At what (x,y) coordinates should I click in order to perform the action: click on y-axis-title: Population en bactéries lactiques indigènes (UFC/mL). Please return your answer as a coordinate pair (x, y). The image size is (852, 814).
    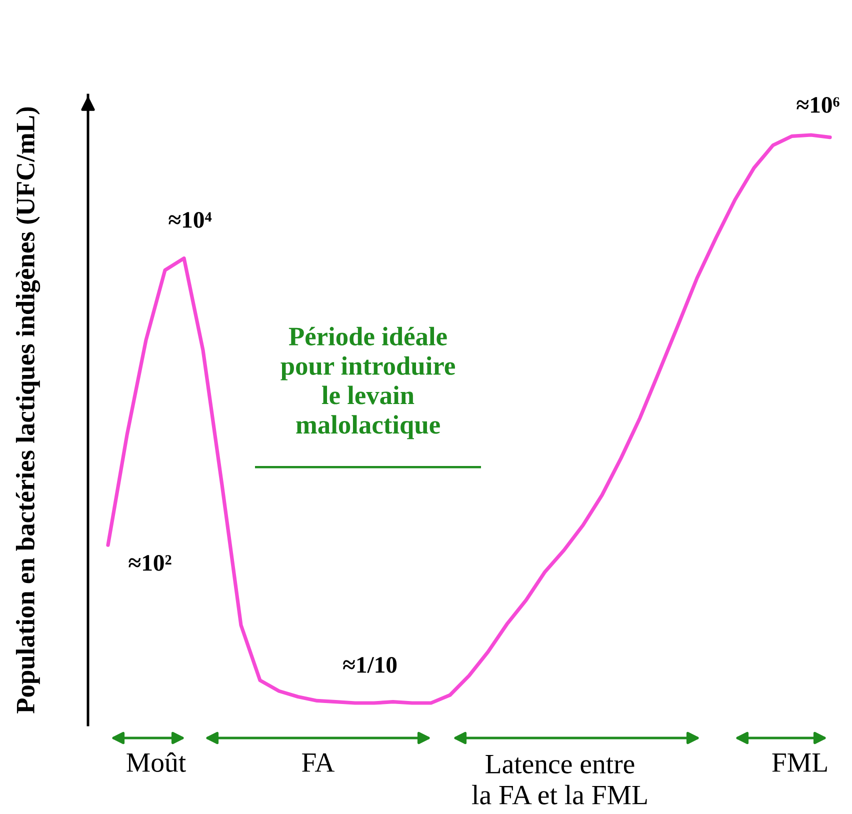
    Looking at the image, I should click on (28, 410).